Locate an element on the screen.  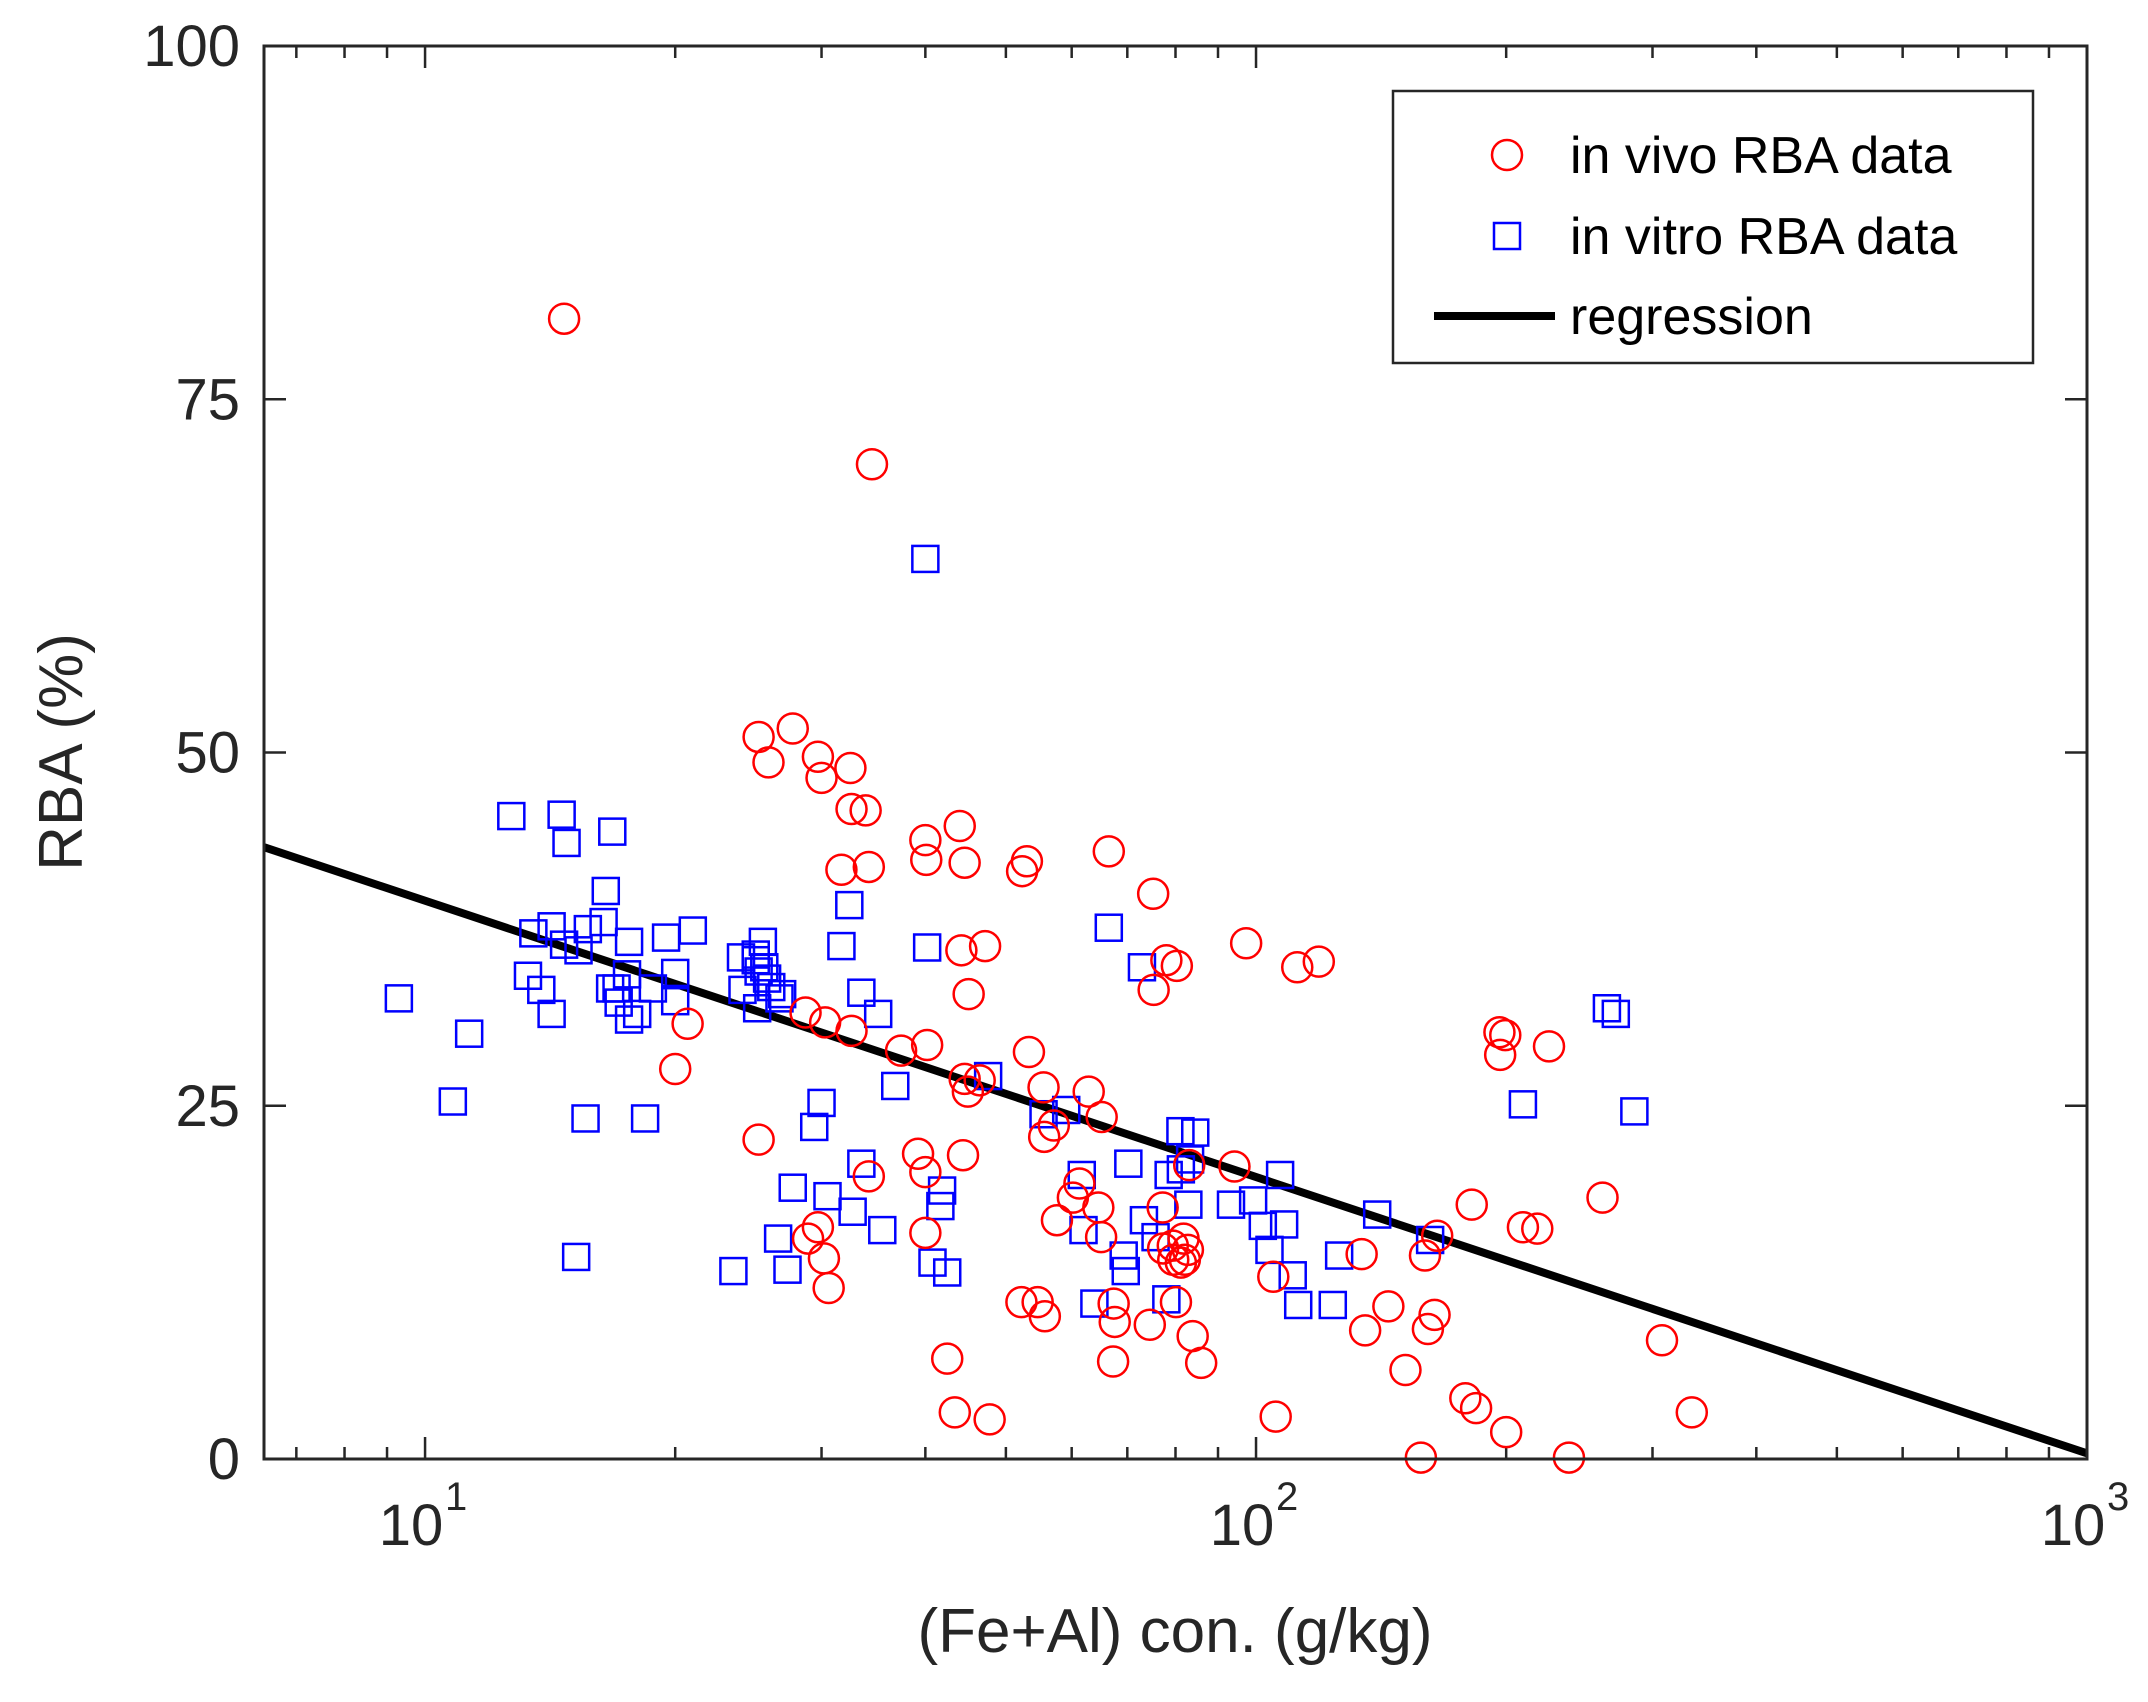
x-tick-label-exponent: 2 is located at coordinates (1287, 1497).